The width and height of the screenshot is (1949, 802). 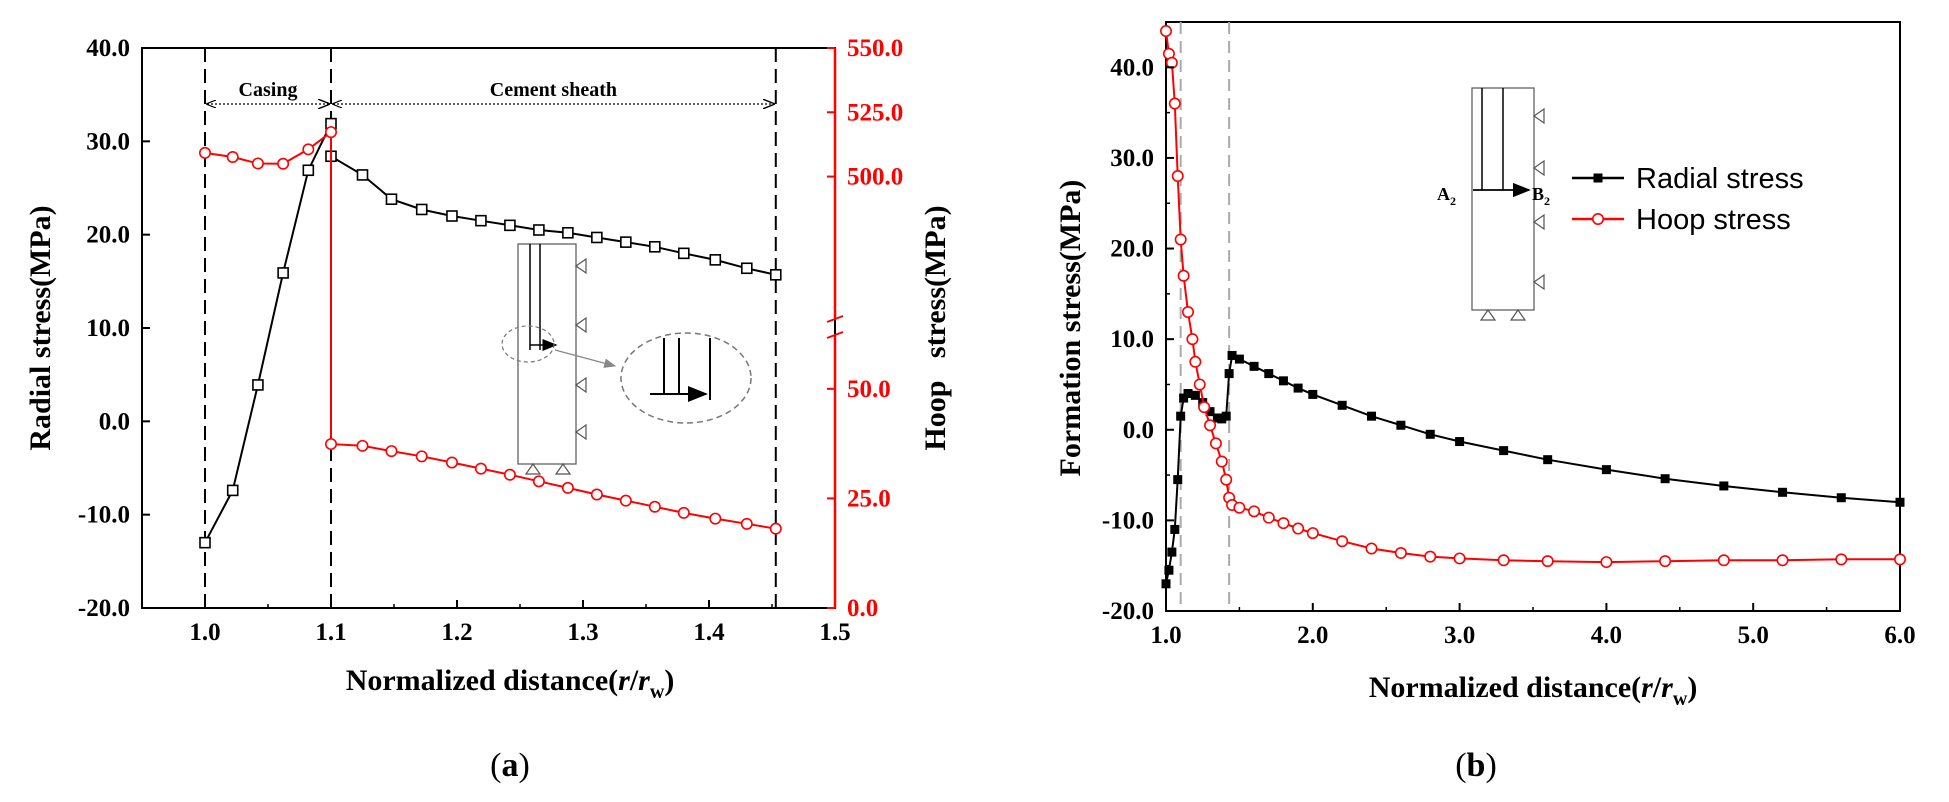 What do you see at coordinates (40, 327) in the screenshot?
I see `chart-a-left-axis-title: Radial stress(MPa)` at bounding box center [40, 327].